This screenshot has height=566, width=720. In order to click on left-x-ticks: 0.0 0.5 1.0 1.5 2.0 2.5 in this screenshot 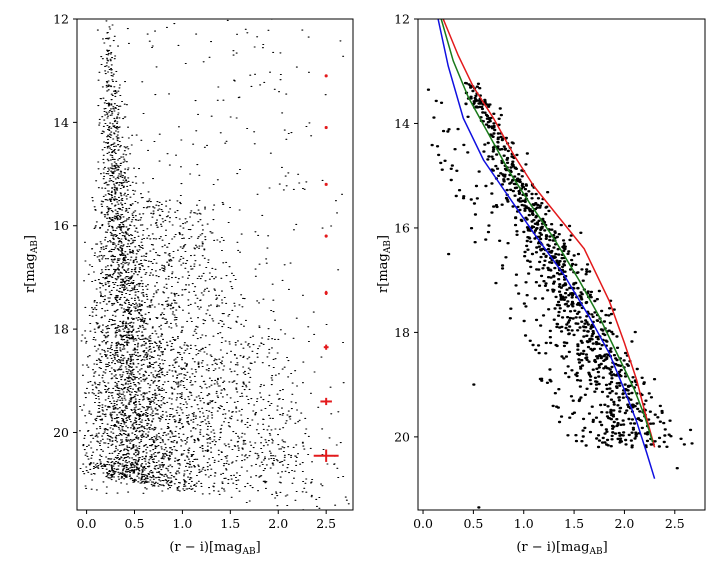, I will do `click(206, 520)`.